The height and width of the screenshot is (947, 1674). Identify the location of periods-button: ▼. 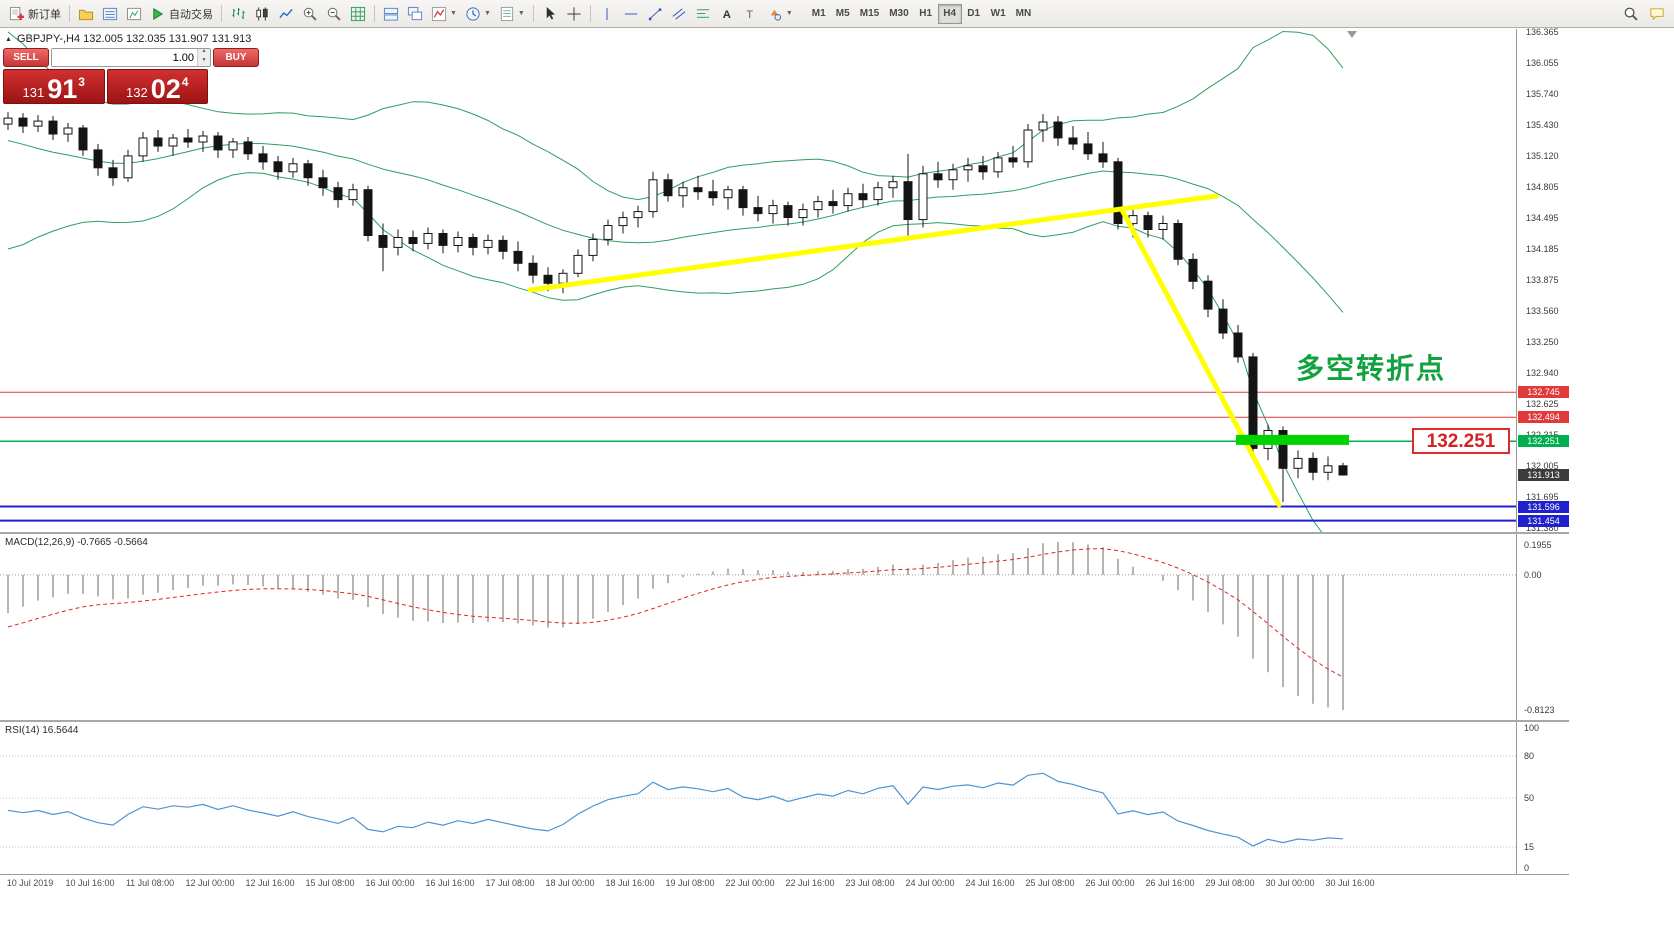
(478, 14).